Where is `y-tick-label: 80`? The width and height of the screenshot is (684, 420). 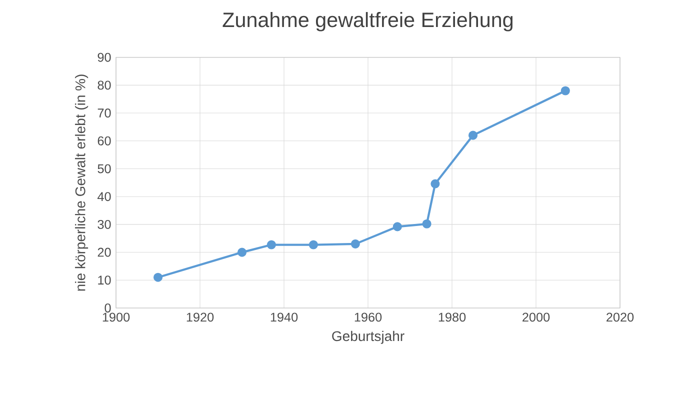 y-tick-label: 80 is located at coordinates (104, 85).